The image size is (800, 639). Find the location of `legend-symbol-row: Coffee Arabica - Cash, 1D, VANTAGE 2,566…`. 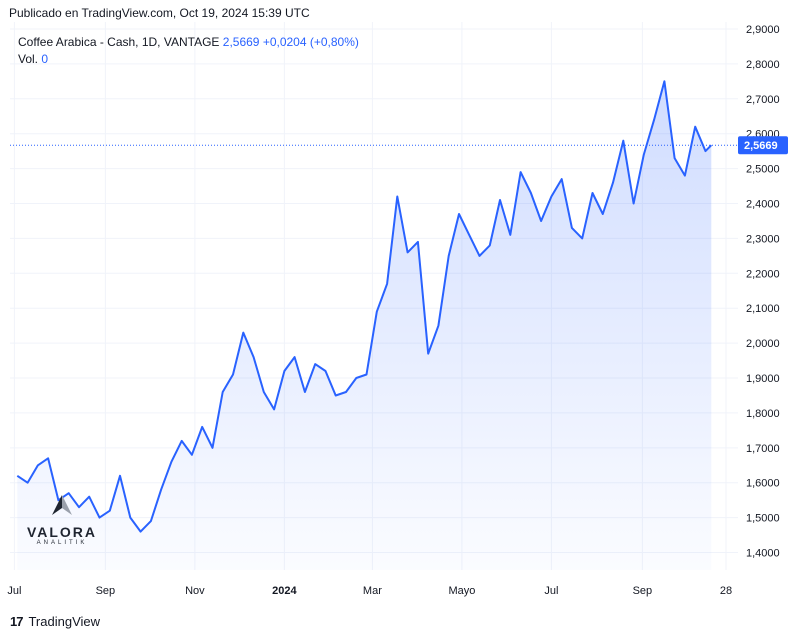

legend-symbol-row: Coffee Arabica - Cash, 1D, VANTAGE 2,566… is located at coordinates (188, 42).